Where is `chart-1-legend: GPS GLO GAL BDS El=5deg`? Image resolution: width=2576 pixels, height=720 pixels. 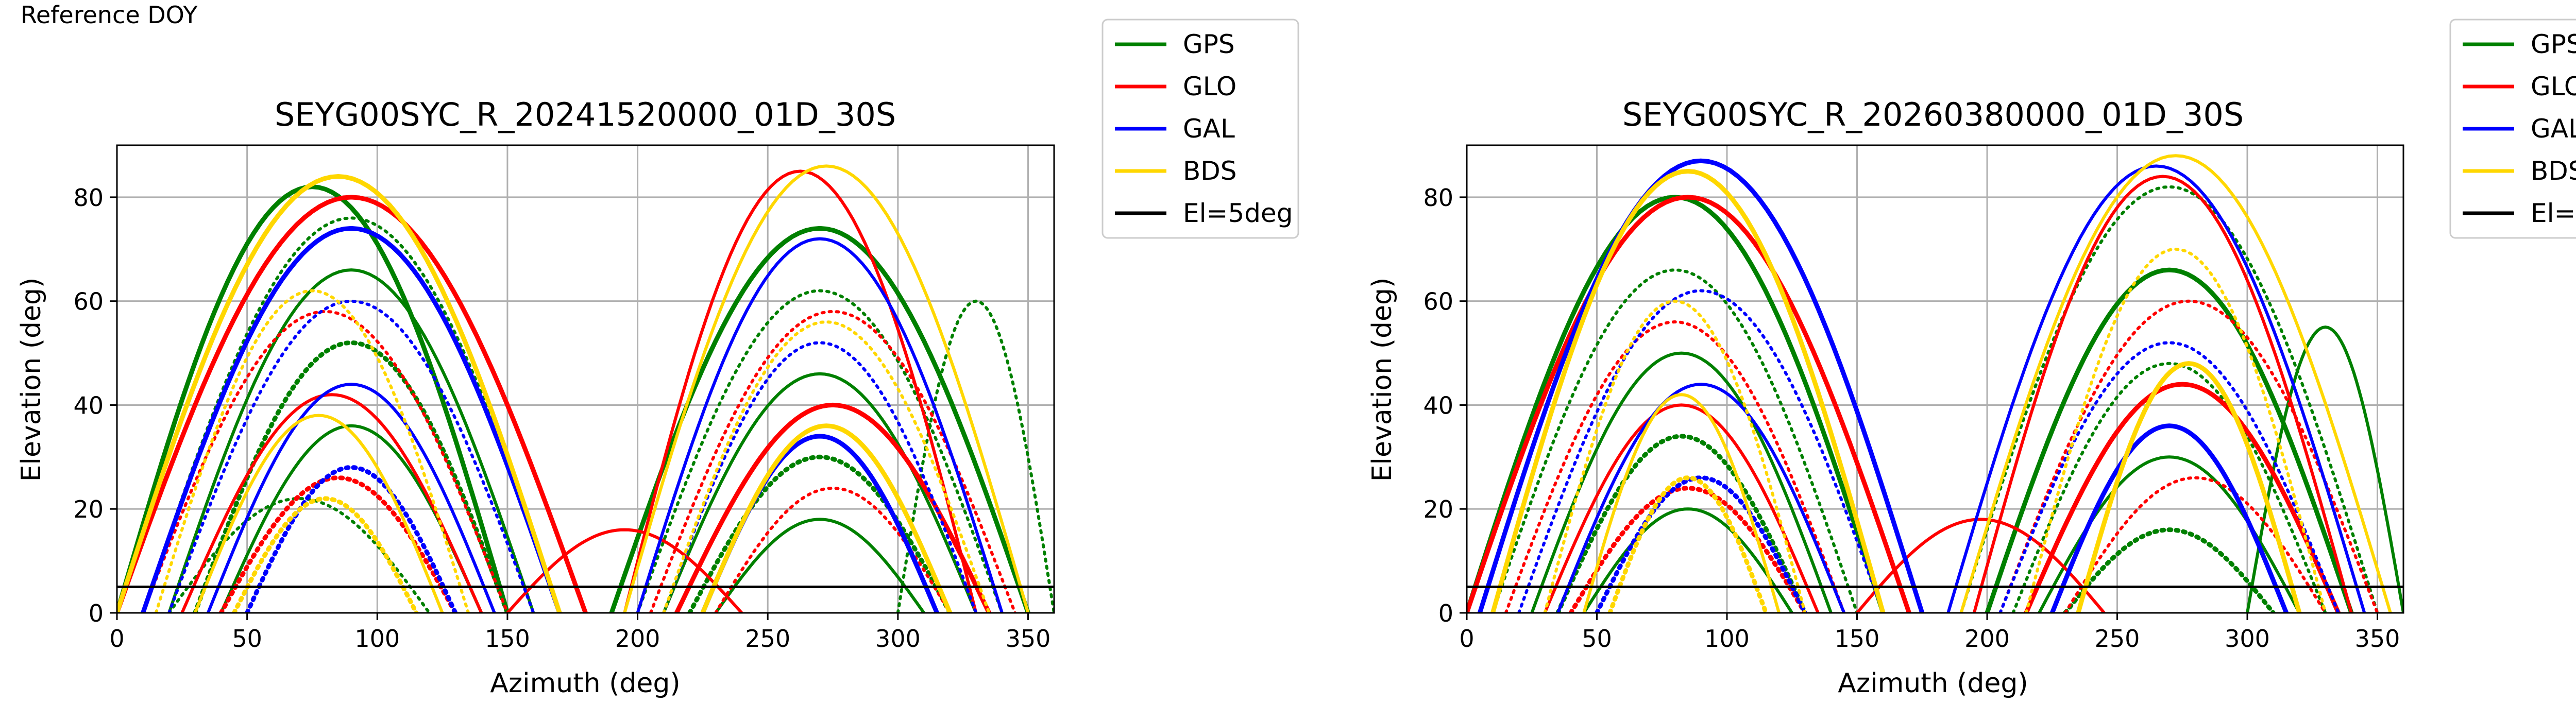 chart-1-legend: GPS GLO GAL BDS El=5deg is located at coordinates (1200, 129).